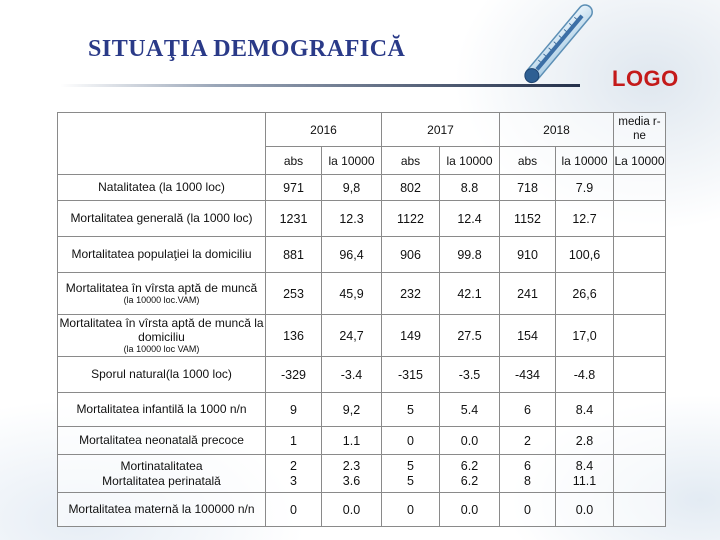 The image size is (720, 540). I want to click on row-label: Mortalitatea infantilă la 1000 n/n, so click(161, 409).